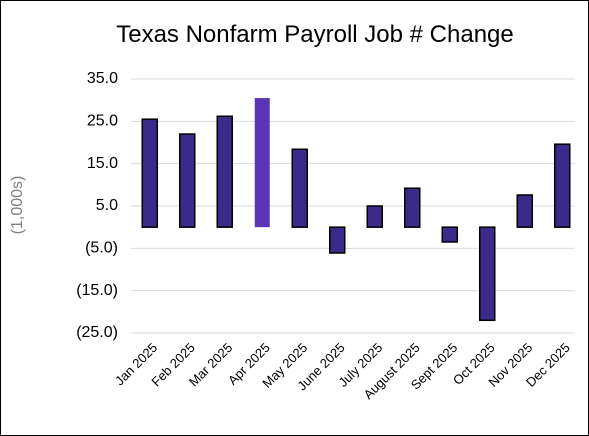 Image resolution: width=589 pixels, height=436 pixels. Describe the element at coordinates (102, 121) in the screenshot. I see `y-tick-label: 25.0` at that location.